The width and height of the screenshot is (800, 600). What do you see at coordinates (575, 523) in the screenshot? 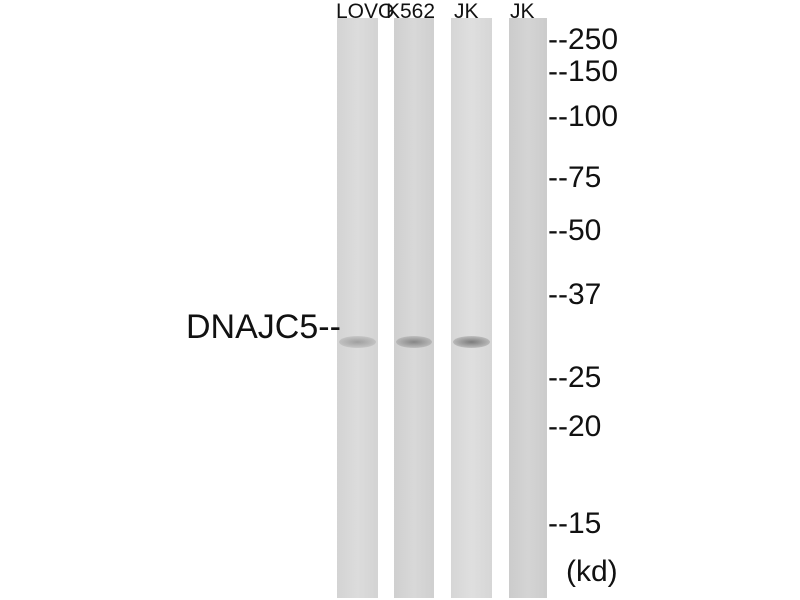
I see `marker-15: --15` at bounding box center [575, 523].